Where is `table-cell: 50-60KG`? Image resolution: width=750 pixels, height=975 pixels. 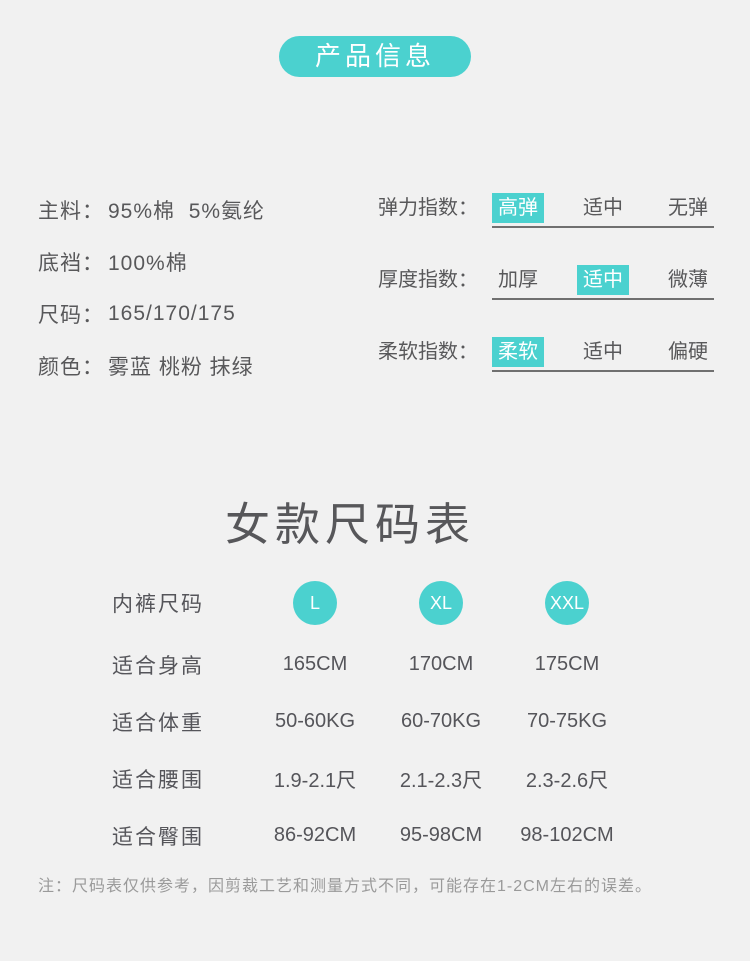 table-cell: 50-60KG is located at coordinates (315, 721).